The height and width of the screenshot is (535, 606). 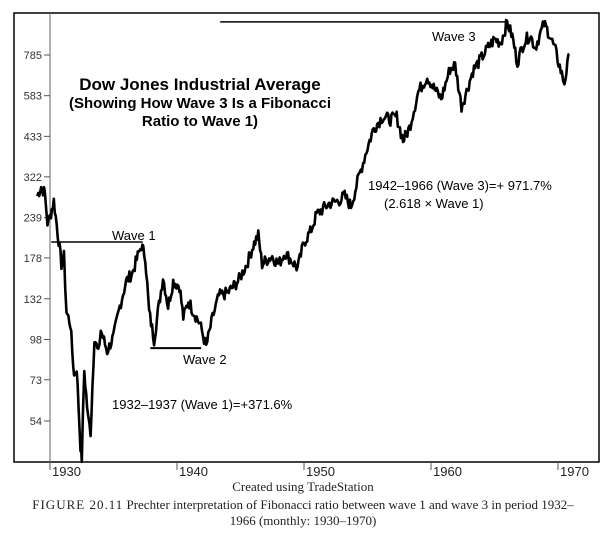 What do you see at coordinates (447, 471) in the screenshot?
I see `x-tick-label: 1960` at bounding box center [447, 471].